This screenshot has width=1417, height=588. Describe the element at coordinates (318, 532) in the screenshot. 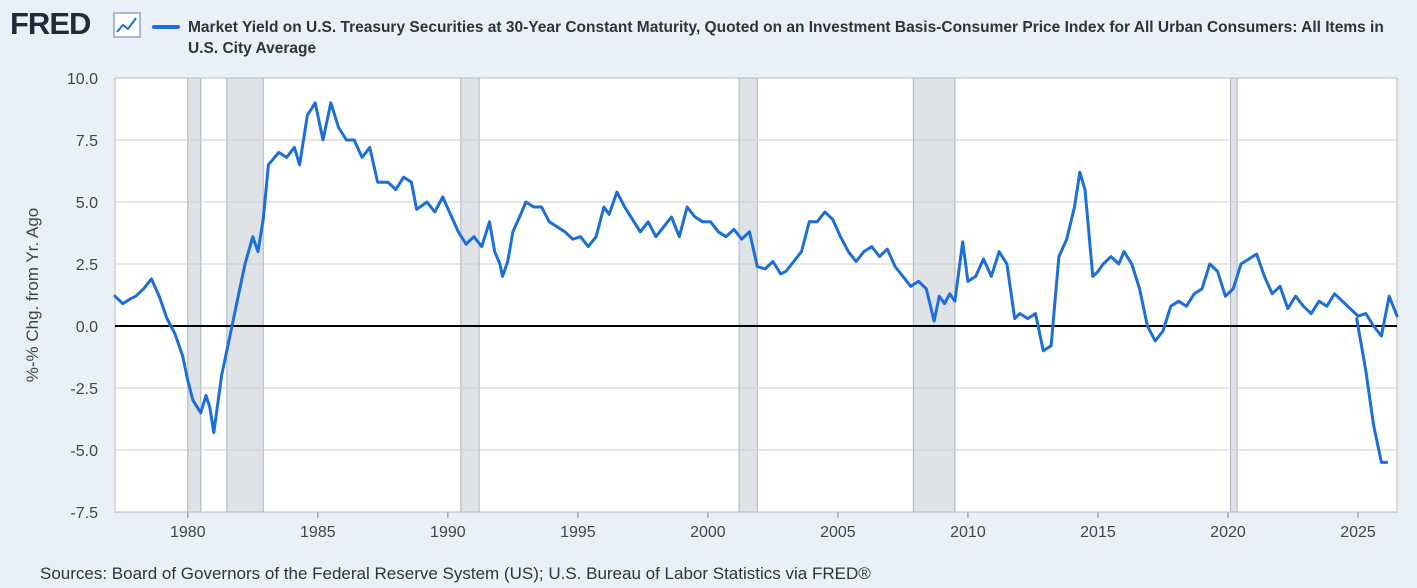

I see `x-tick-label: 1985` at that location.